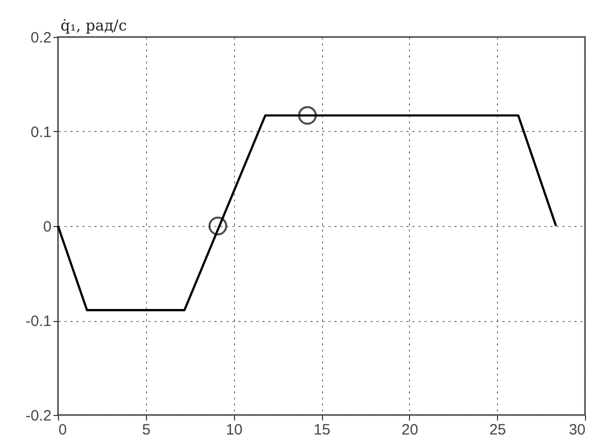 Image resolution: width=596 pixels, height=448 pixels. I want to click on x-tick-label: 20, so click(409, 430).